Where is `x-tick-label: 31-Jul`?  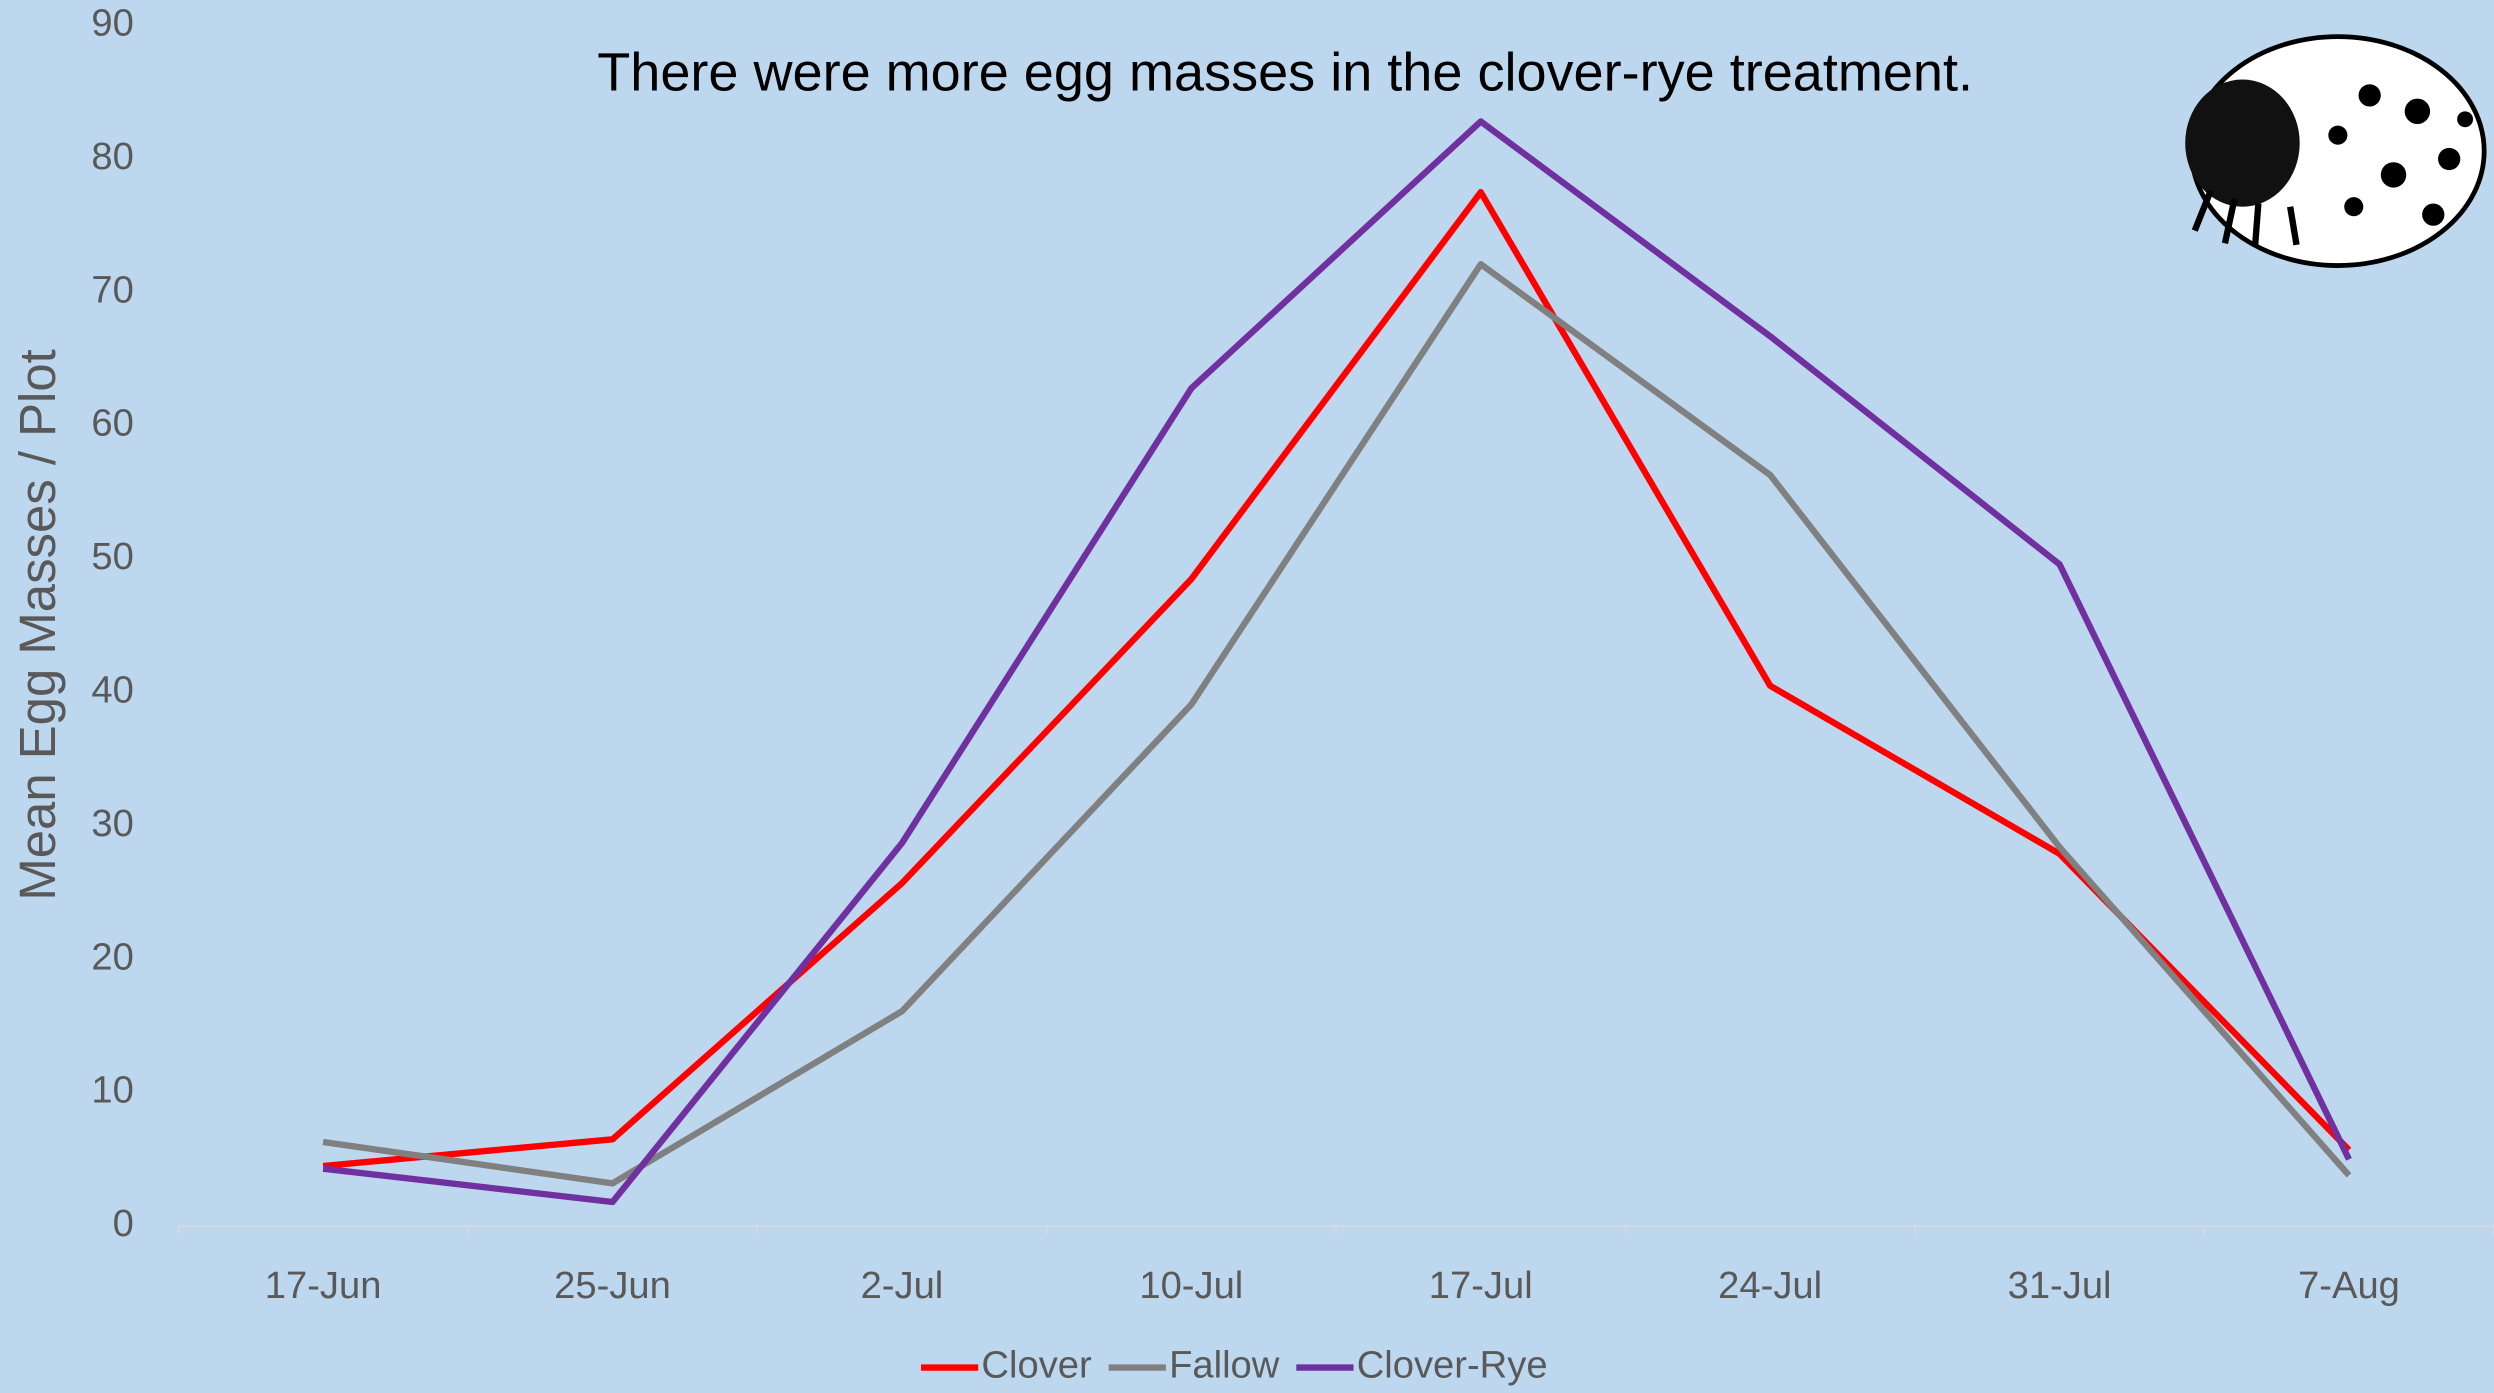 x-tick-label: 31-Jul is located at coordinates (2060, 1285).